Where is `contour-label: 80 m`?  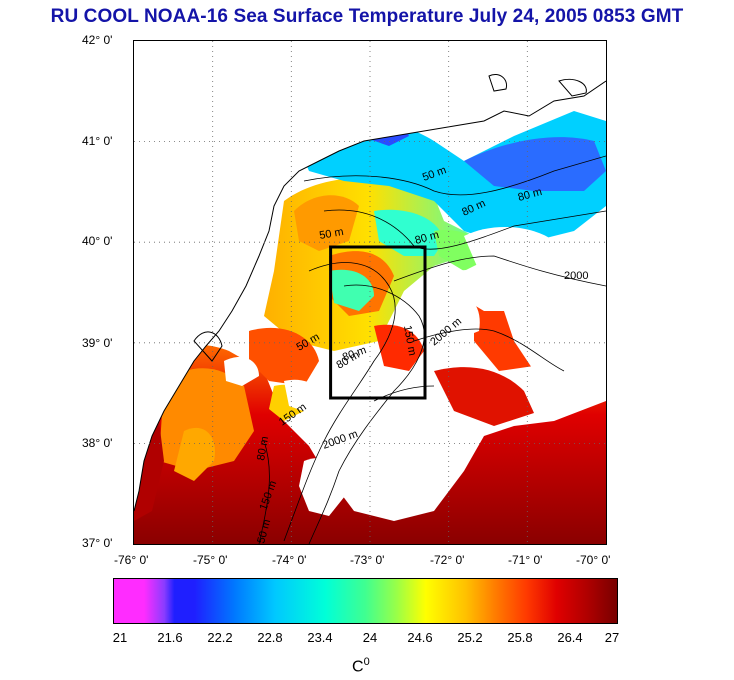 contour-label: 80 m is located at coordinates (263, 448).